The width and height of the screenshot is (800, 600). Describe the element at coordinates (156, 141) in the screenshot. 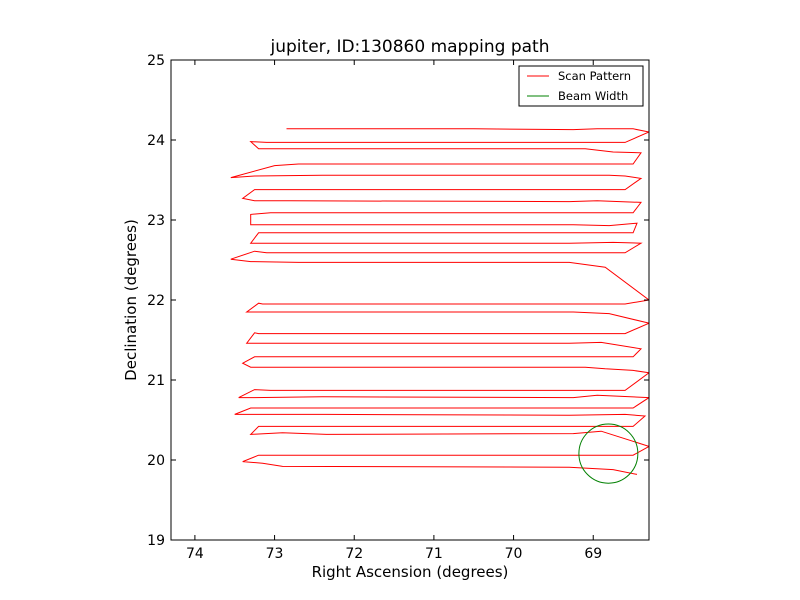

I see `y-tick-label: 24` at that location.